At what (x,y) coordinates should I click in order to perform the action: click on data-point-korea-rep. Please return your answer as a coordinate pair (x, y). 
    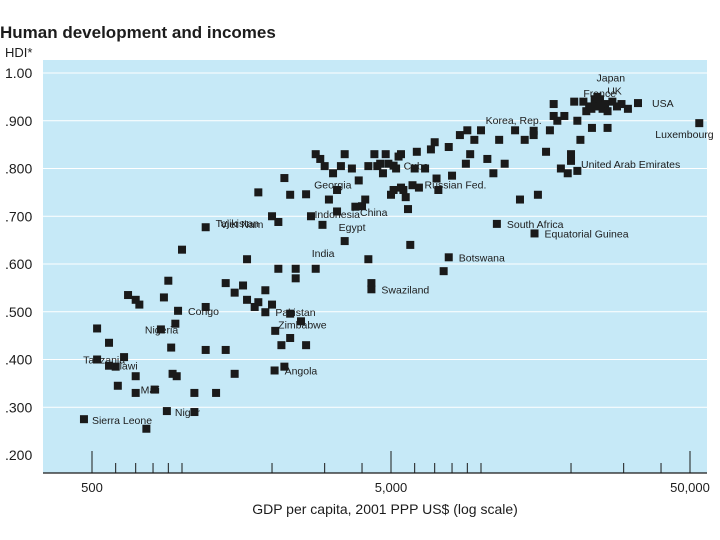
    Looking at the image, I should click on (533, 130).